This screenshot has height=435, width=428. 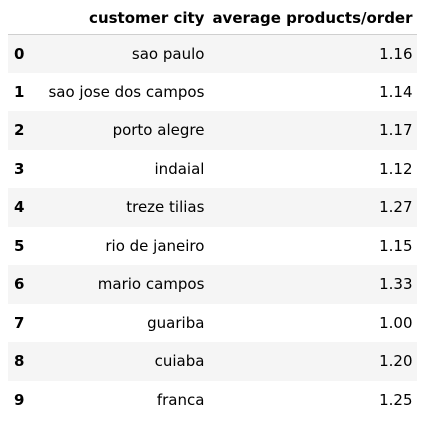 I want to click on table-header: customer city average products/order, so click(x=212, y=18).